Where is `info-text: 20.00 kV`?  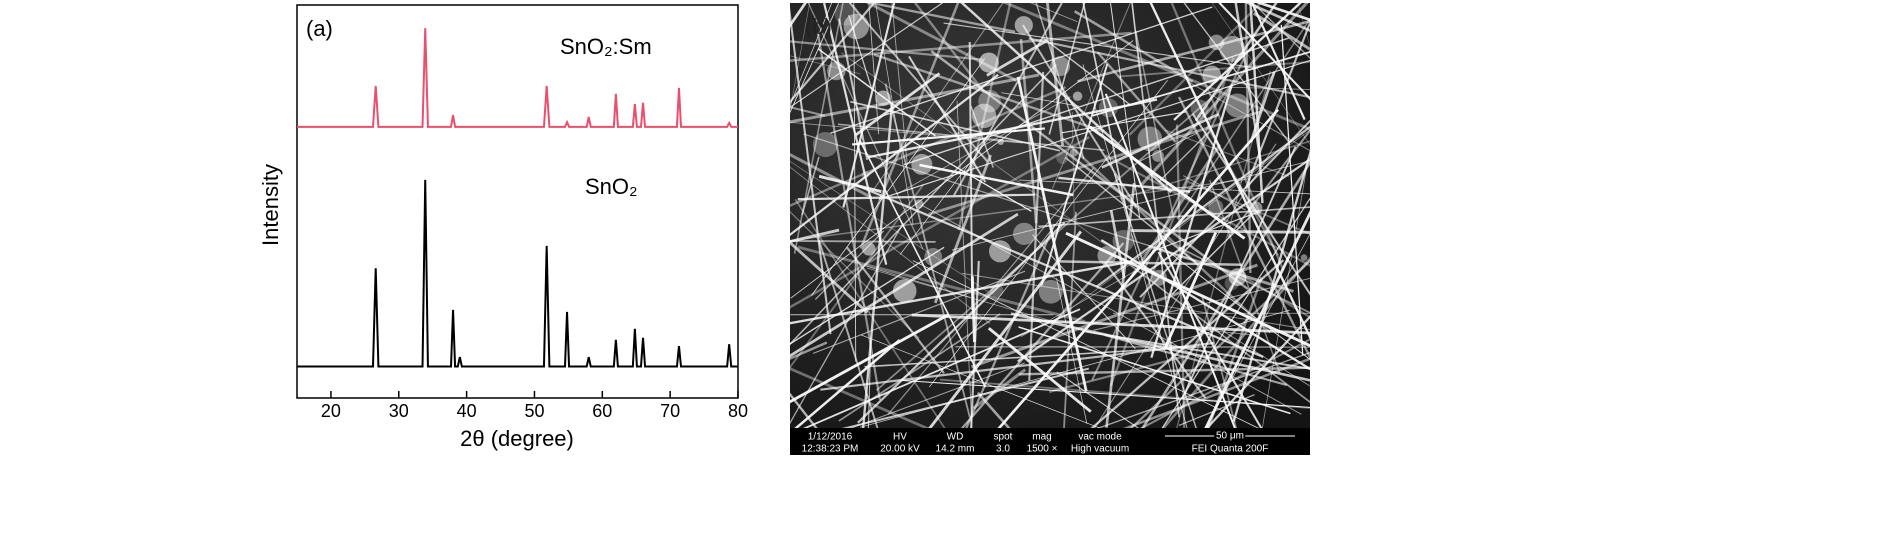 info-text: 20.00 kV is located at coordinates (900, 449).